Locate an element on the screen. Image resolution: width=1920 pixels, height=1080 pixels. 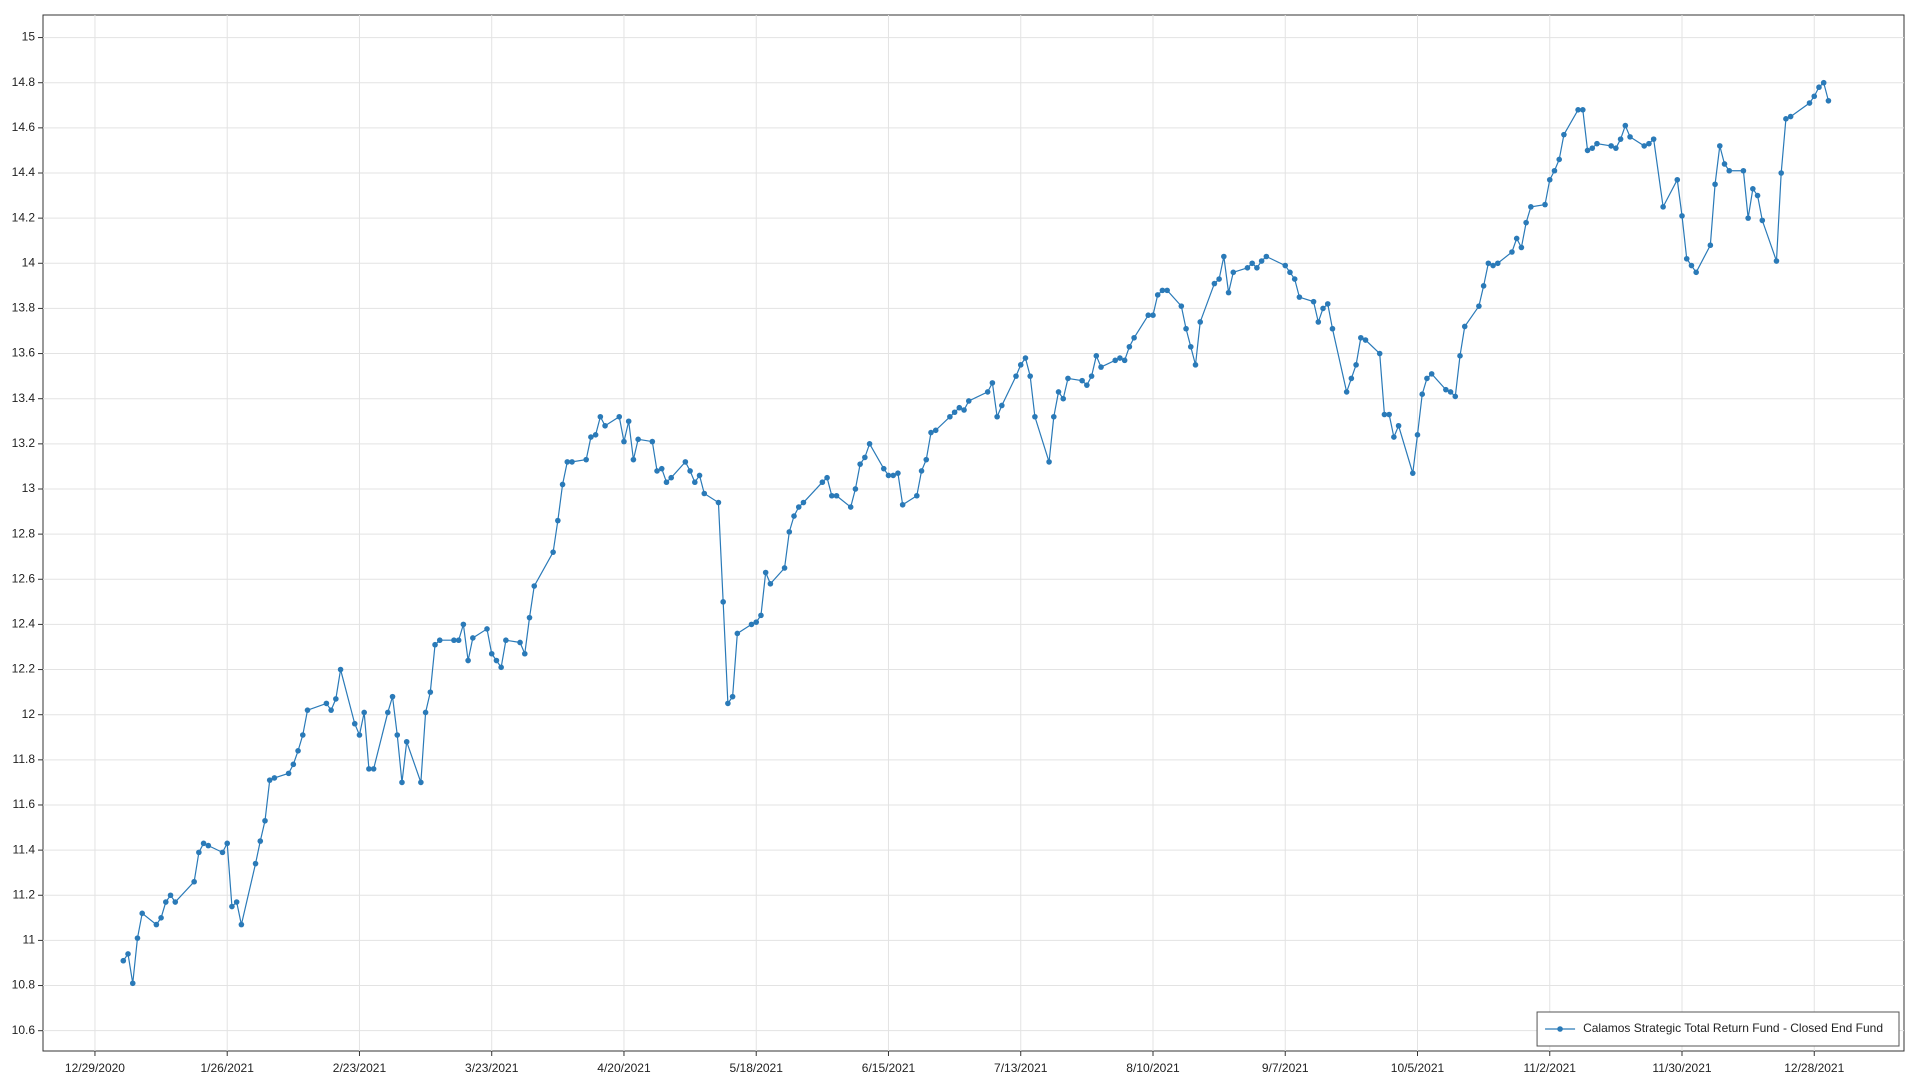
x-tick-label: 9/7/2021 is located at coordinates (1285, 1068).